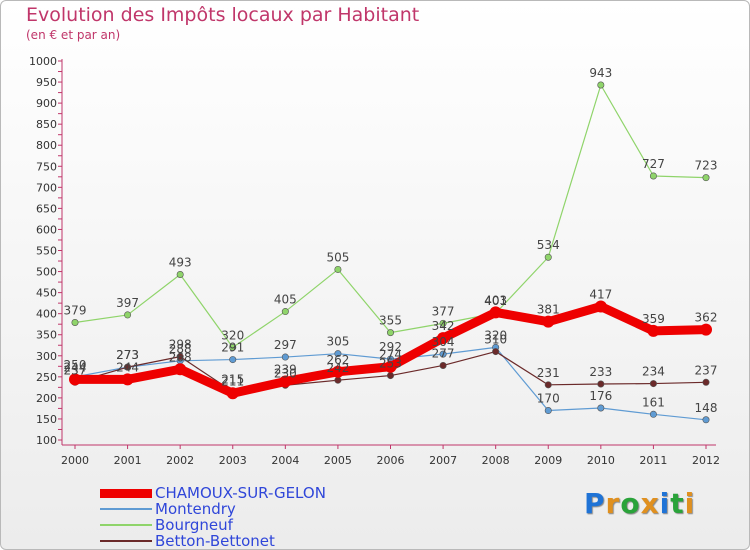 This screenshot has width=750, height=550. Describe the element at coordinates (46, 124) in the screenshot. I see `y-tick-label: 850` at that location.